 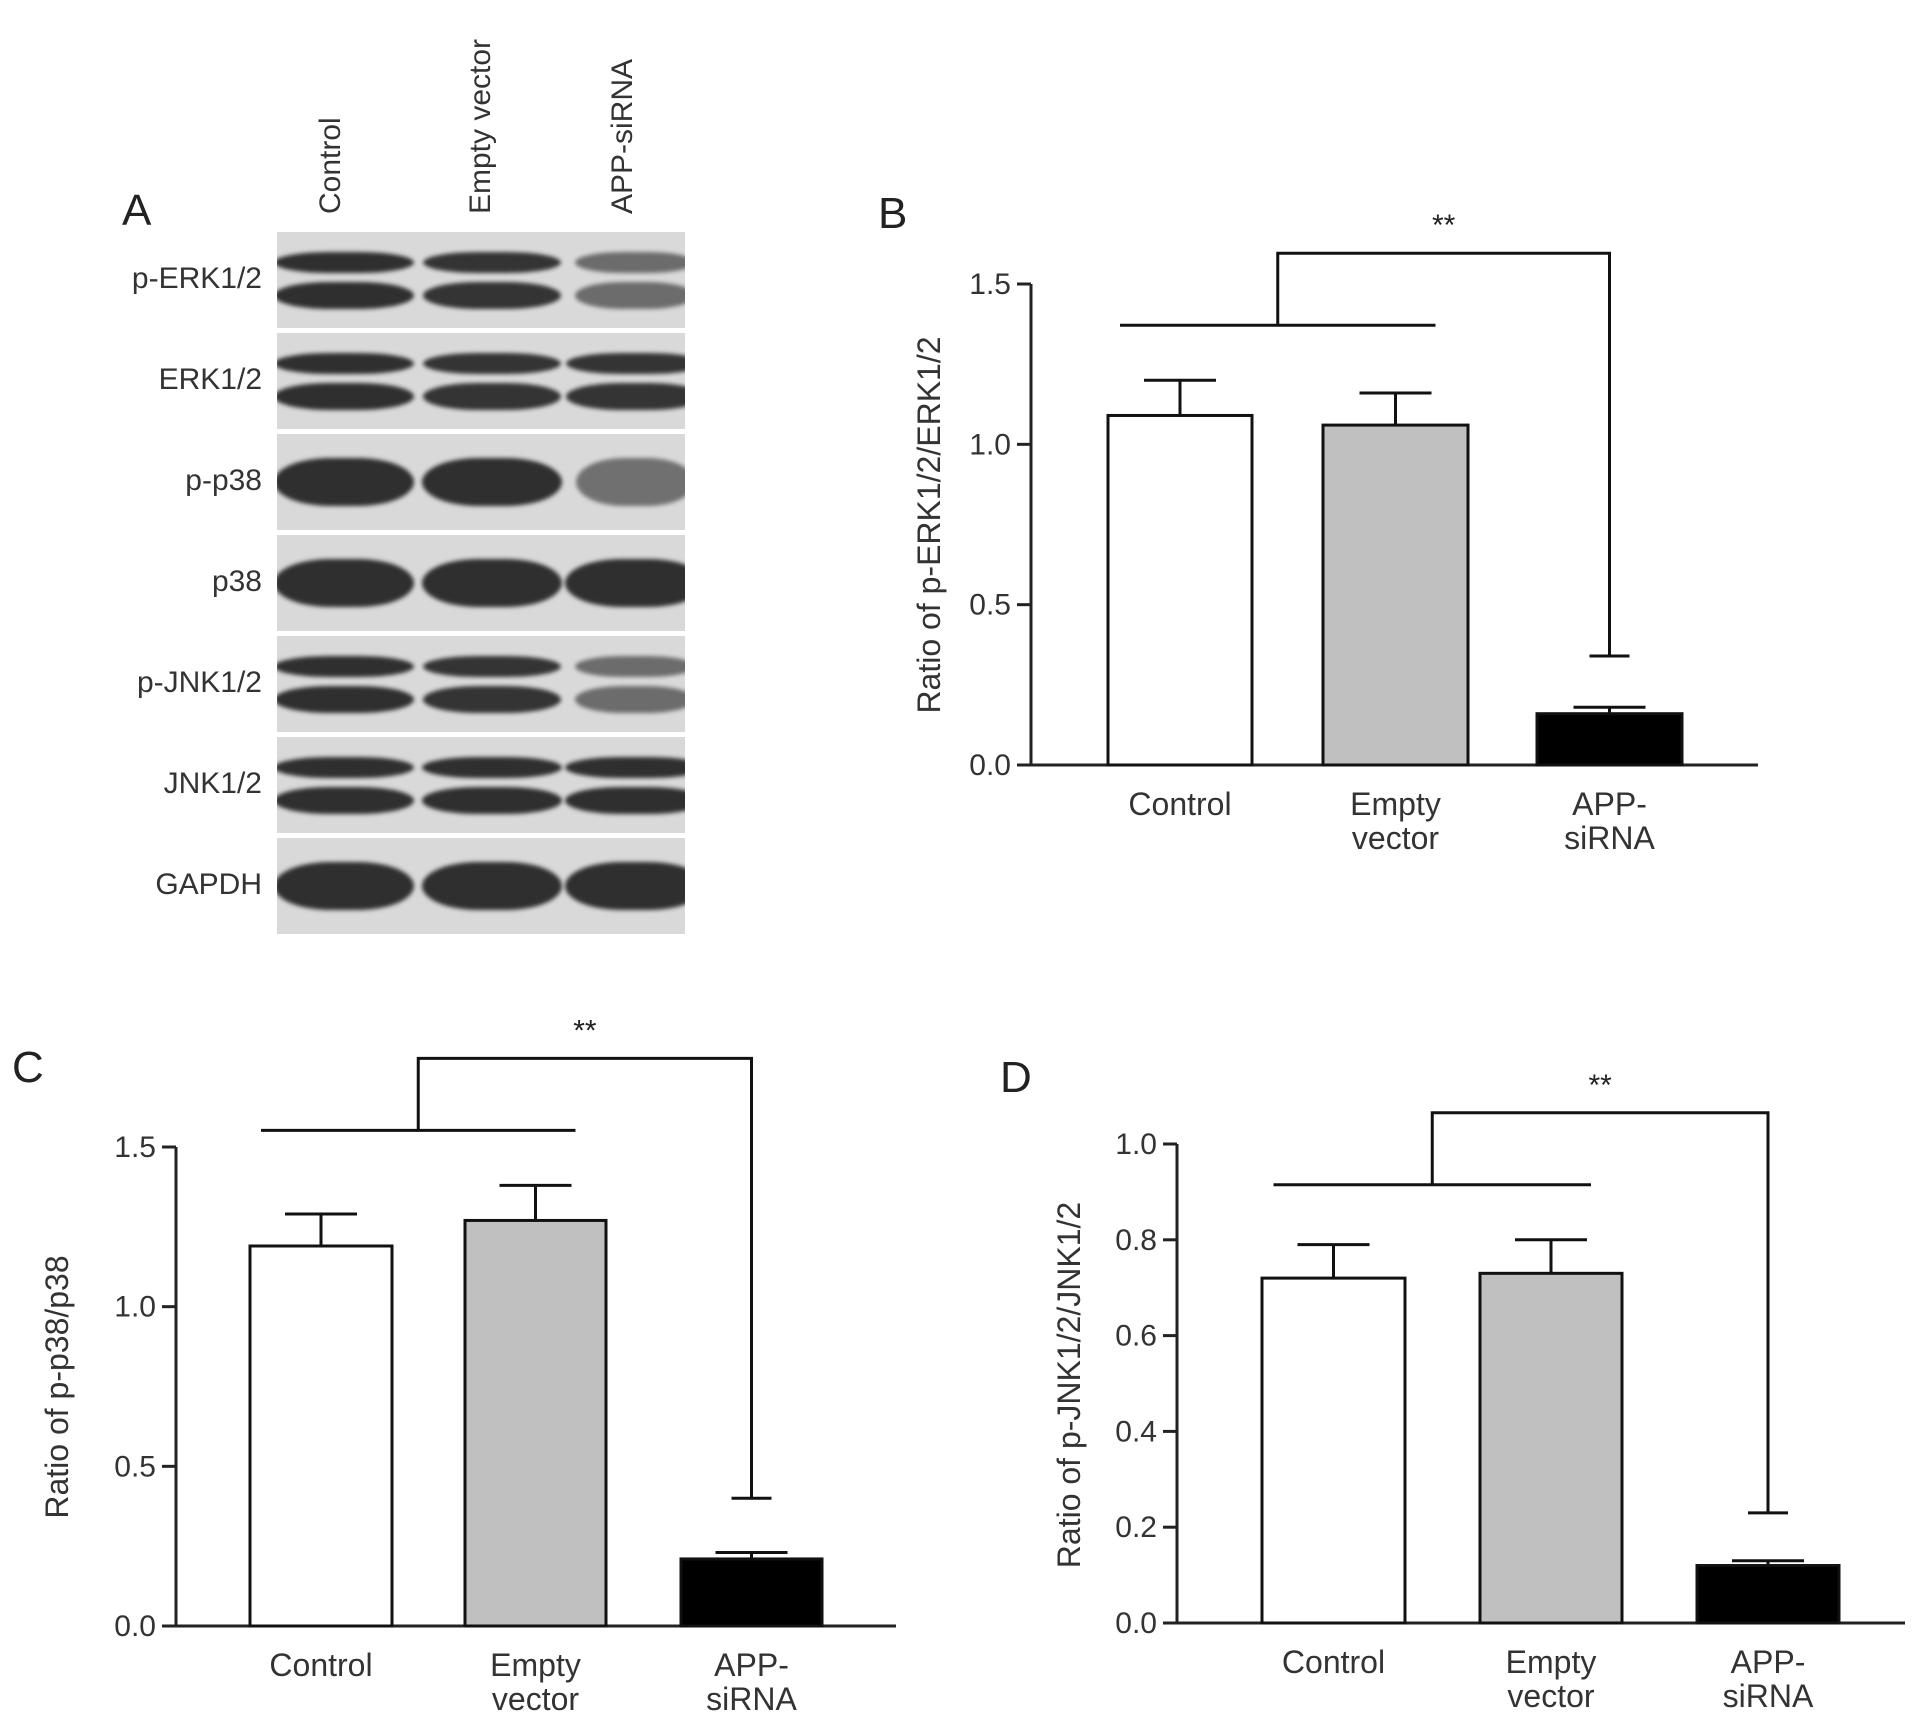 What do you see at coordinates (236, 581) in the screenshot?
I see `blot-label: p38` at bounding box center [236, 581].